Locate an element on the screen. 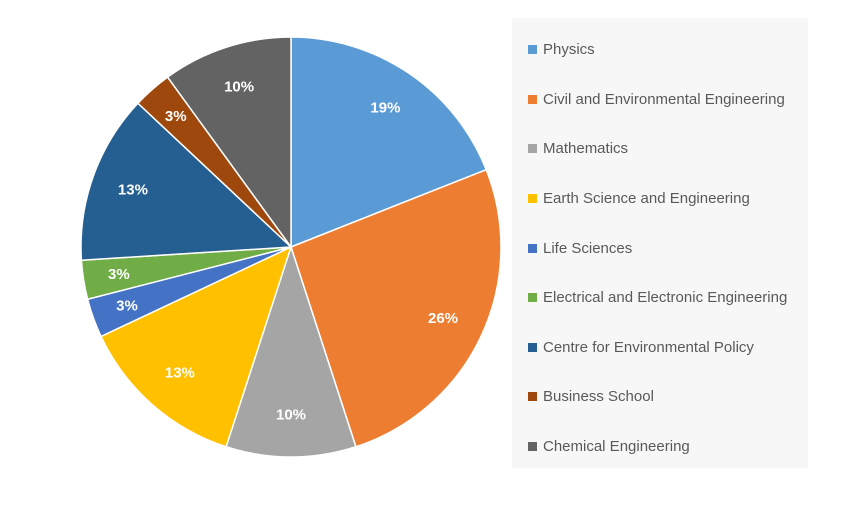 The width and height of the screenshot is (866, 521). pie-slice-civil-and-environmental-engineering is located at coordinates (396, 308).